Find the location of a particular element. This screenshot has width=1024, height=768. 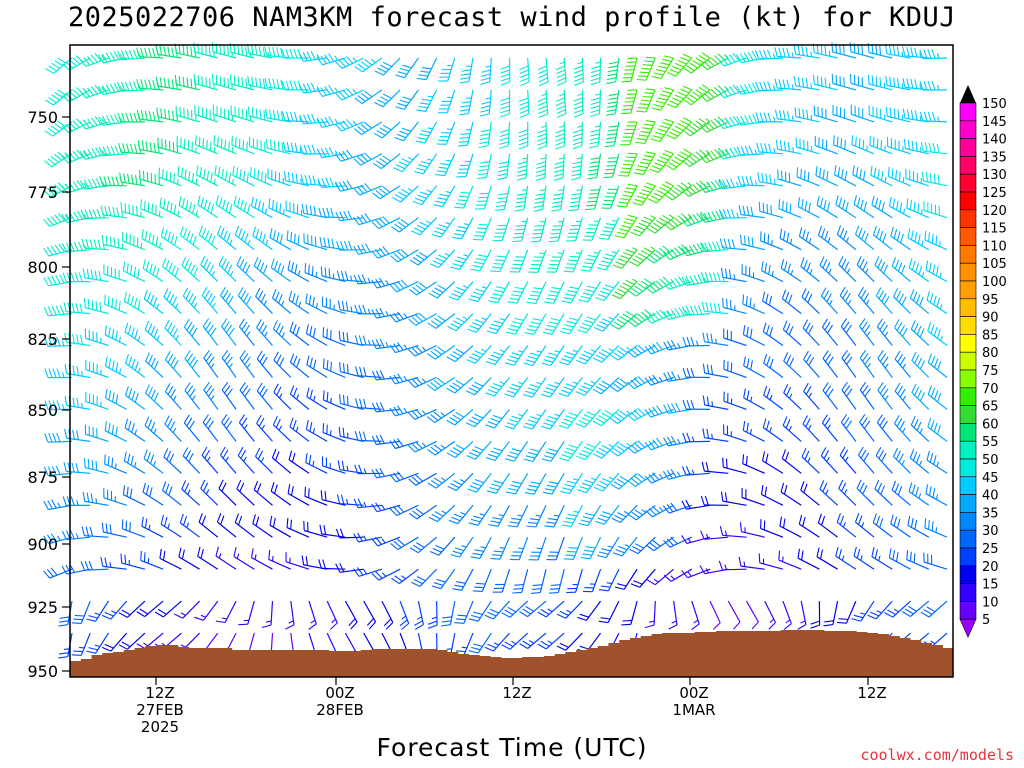

colorbar-label: 95 is located at coordinates (990, 300).